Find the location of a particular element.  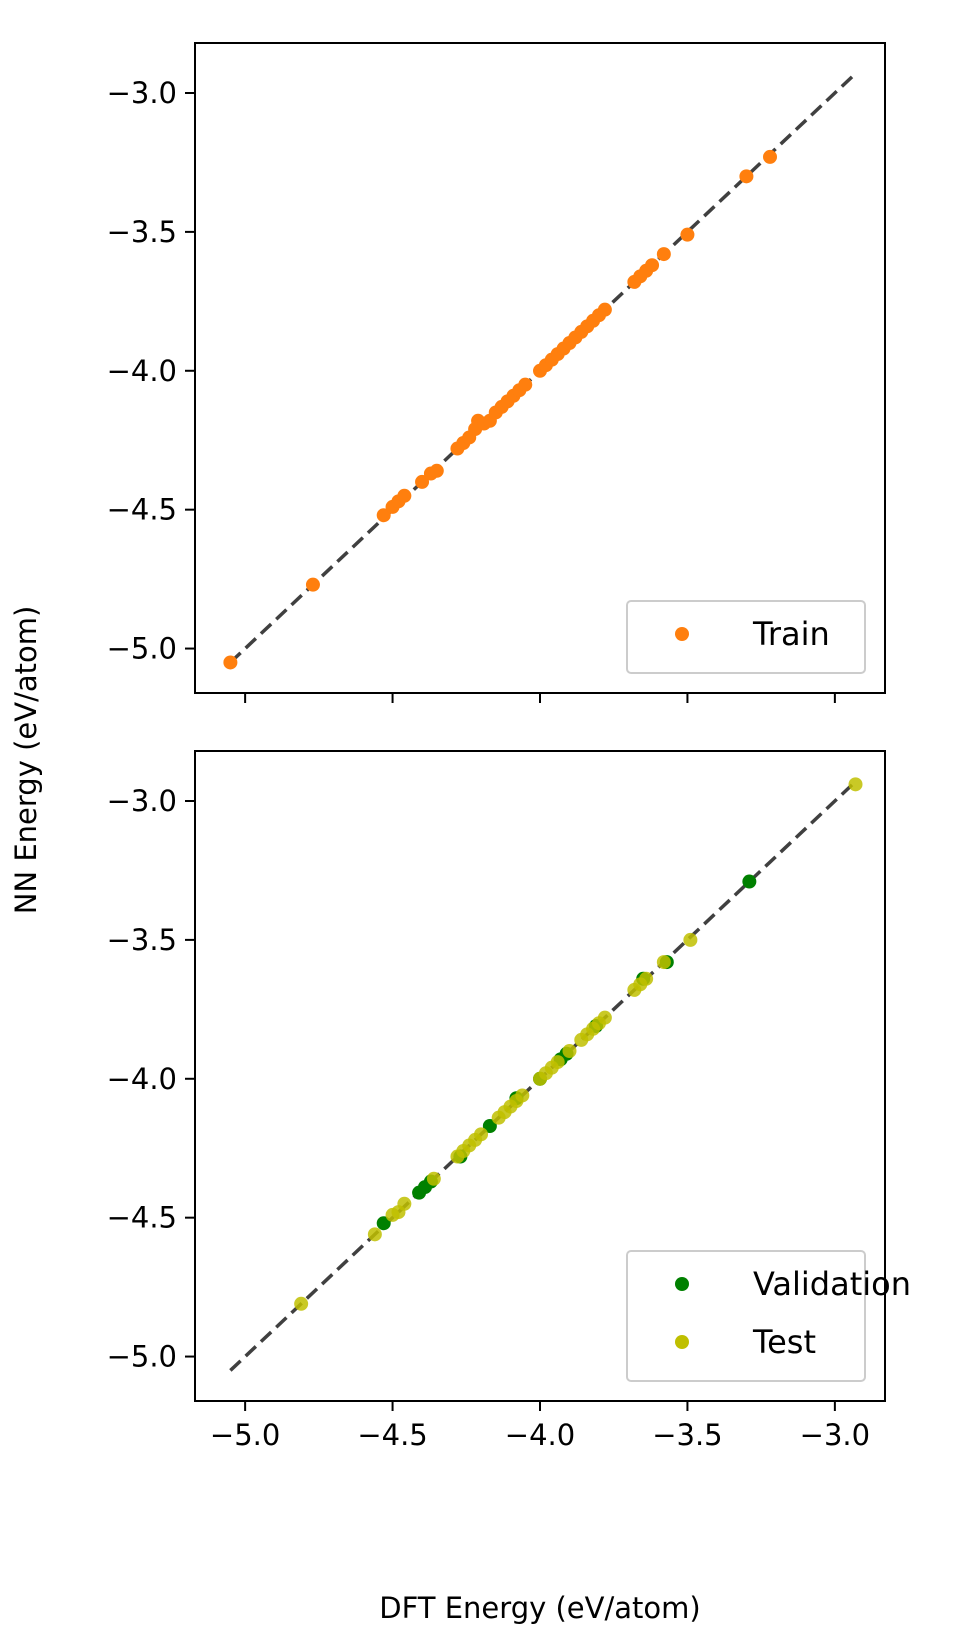

y-axis-label: NN Energy (eV/atom) is located at coordinates (26, 760).